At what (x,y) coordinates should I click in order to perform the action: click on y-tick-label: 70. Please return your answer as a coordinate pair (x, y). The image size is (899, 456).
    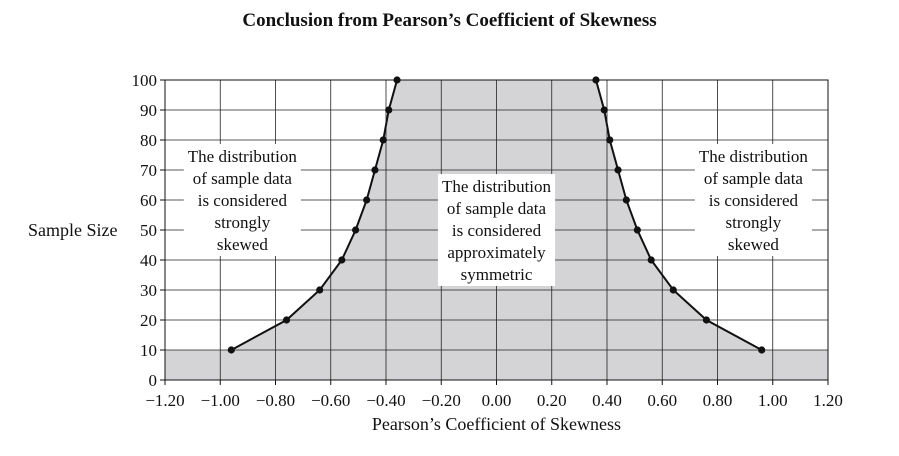
    Looking at the image, I should click on (148, 170).